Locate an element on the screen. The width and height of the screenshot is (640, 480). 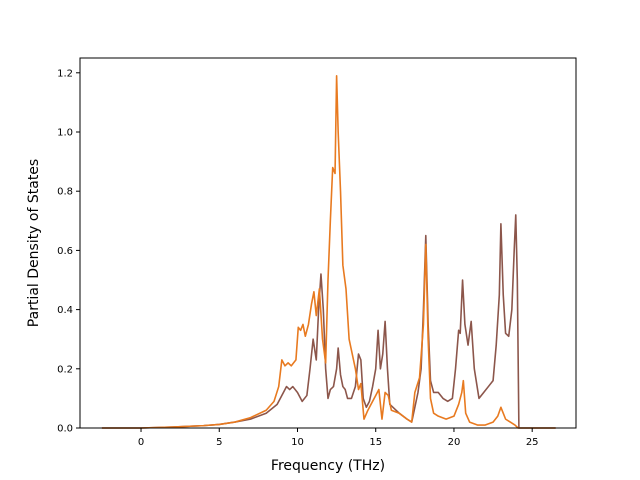
y-tick-label: 1.0 is located at coordinates (65, 133).